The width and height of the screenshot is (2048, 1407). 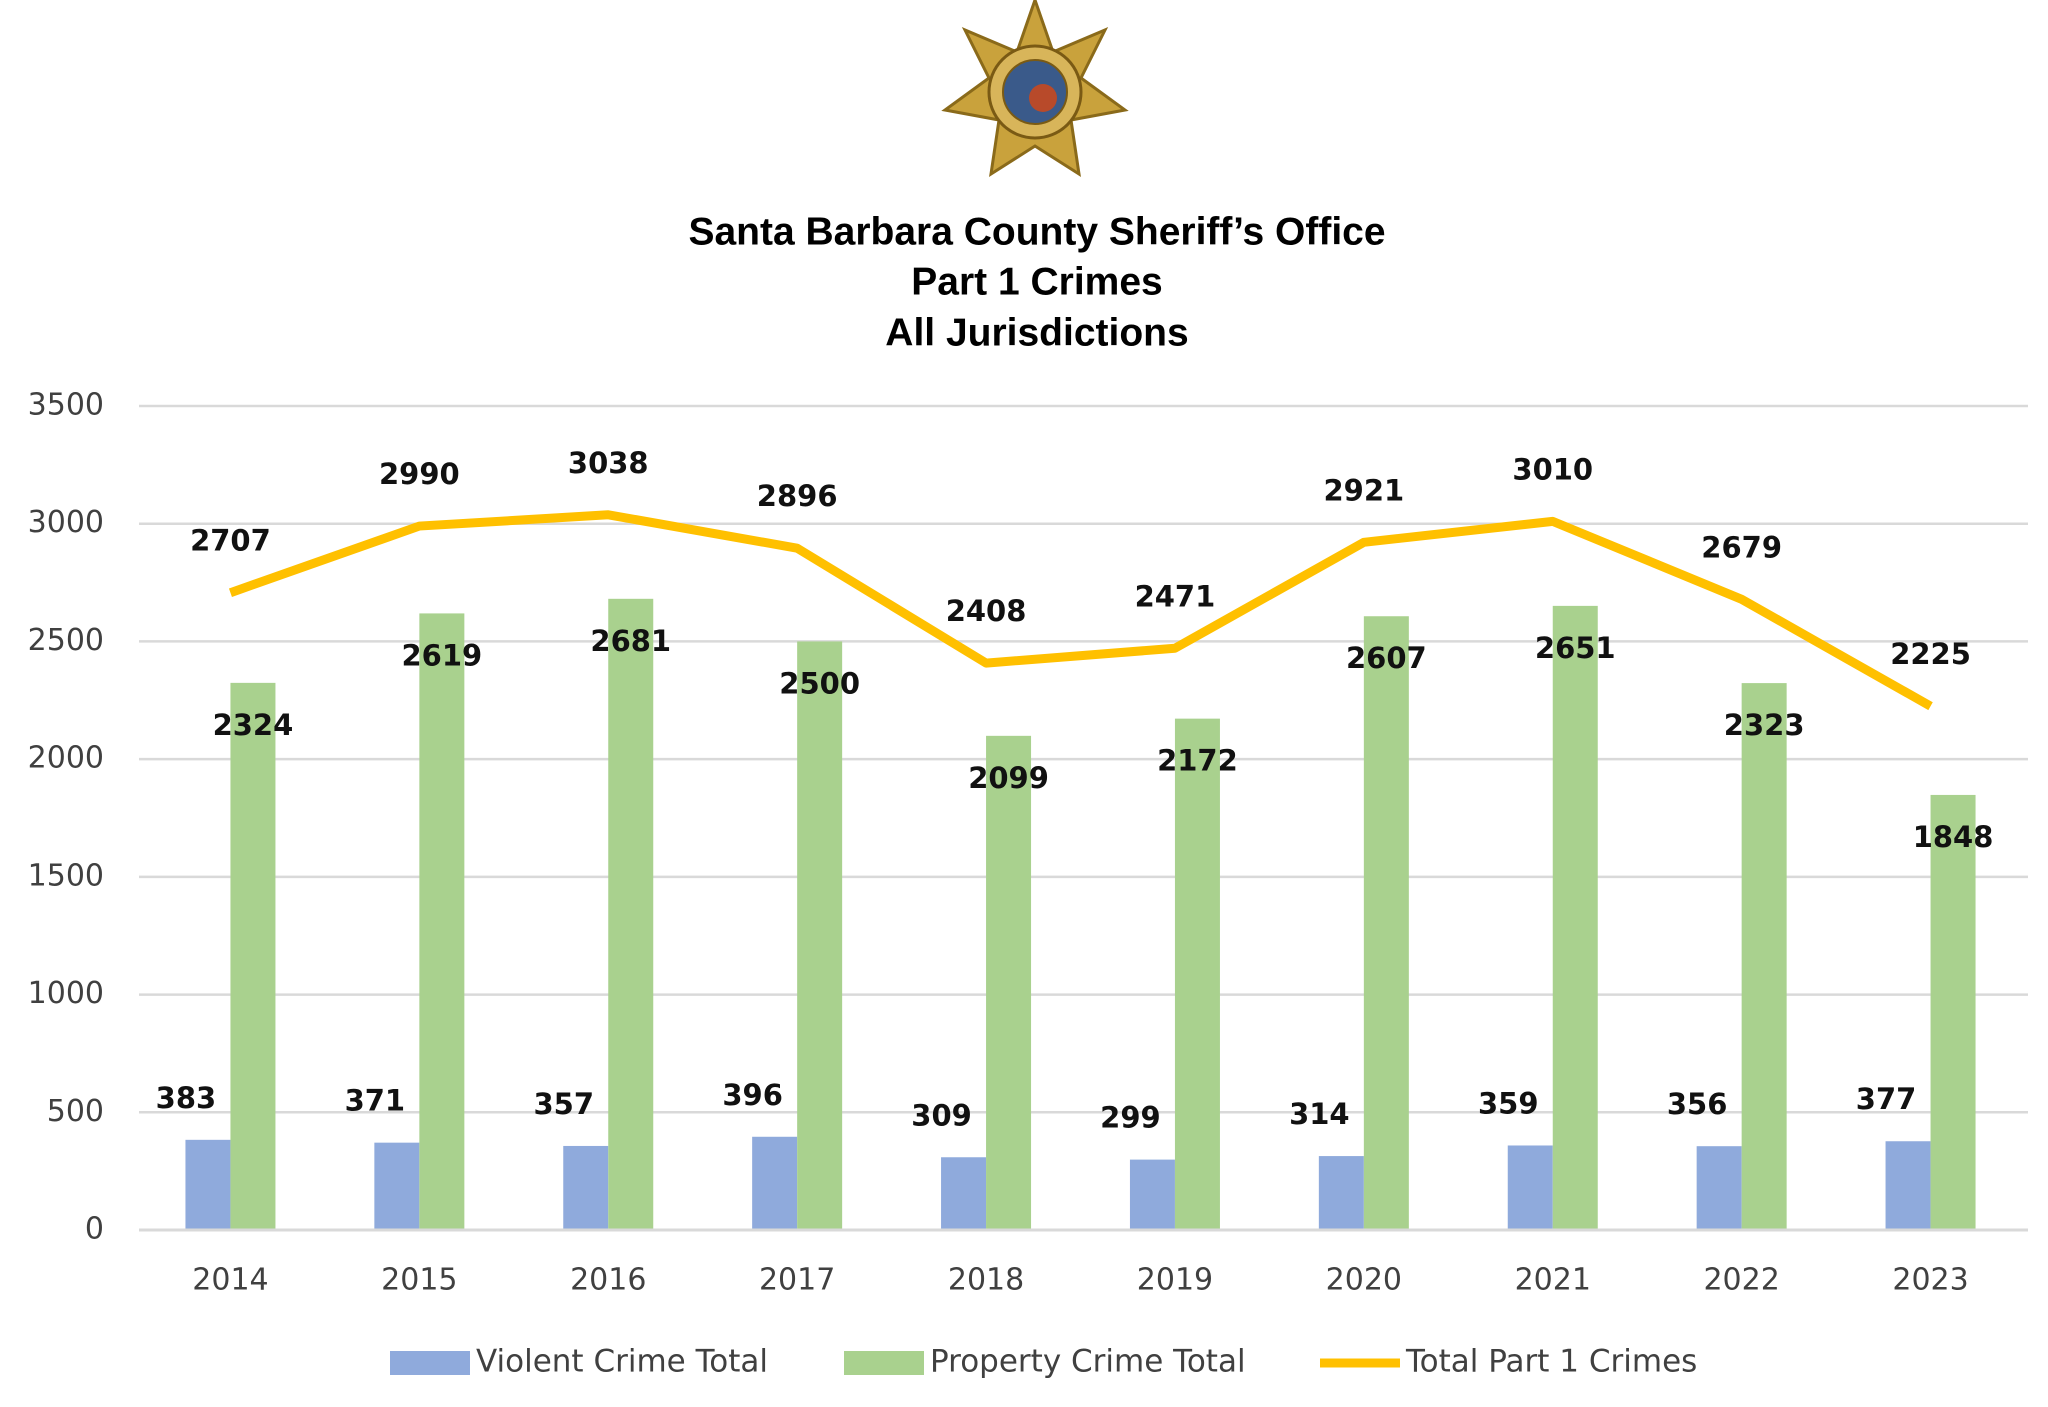 I want to click on data-label: 2323, so click(x=1764, y=725).